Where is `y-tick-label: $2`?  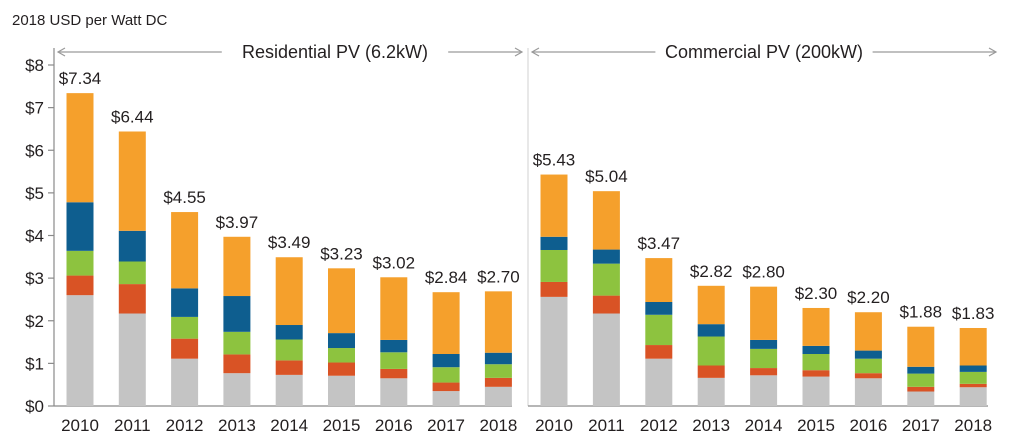 y-tick-label: $2 is located at coordinates (34, 321).